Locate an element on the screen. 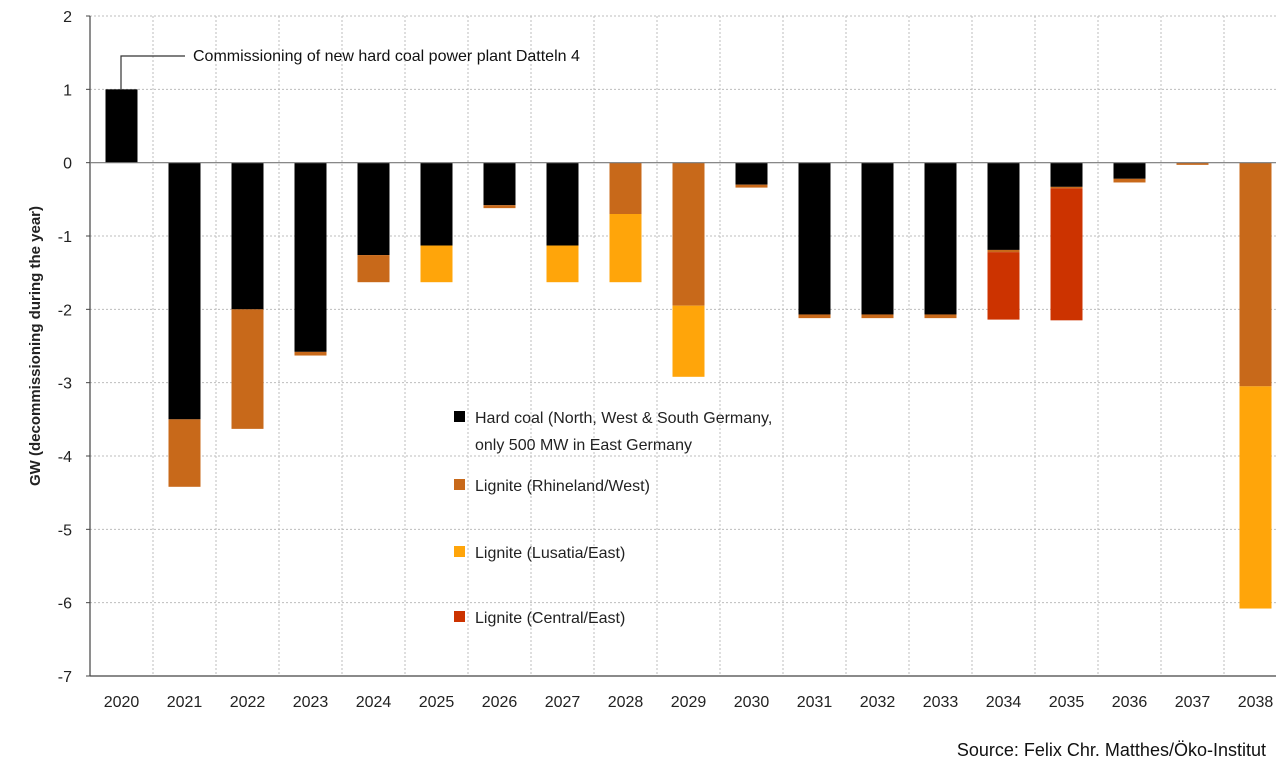 The image size is (1276, 768). x-tick-label: 2034 is located at coordinates (1004, 702).